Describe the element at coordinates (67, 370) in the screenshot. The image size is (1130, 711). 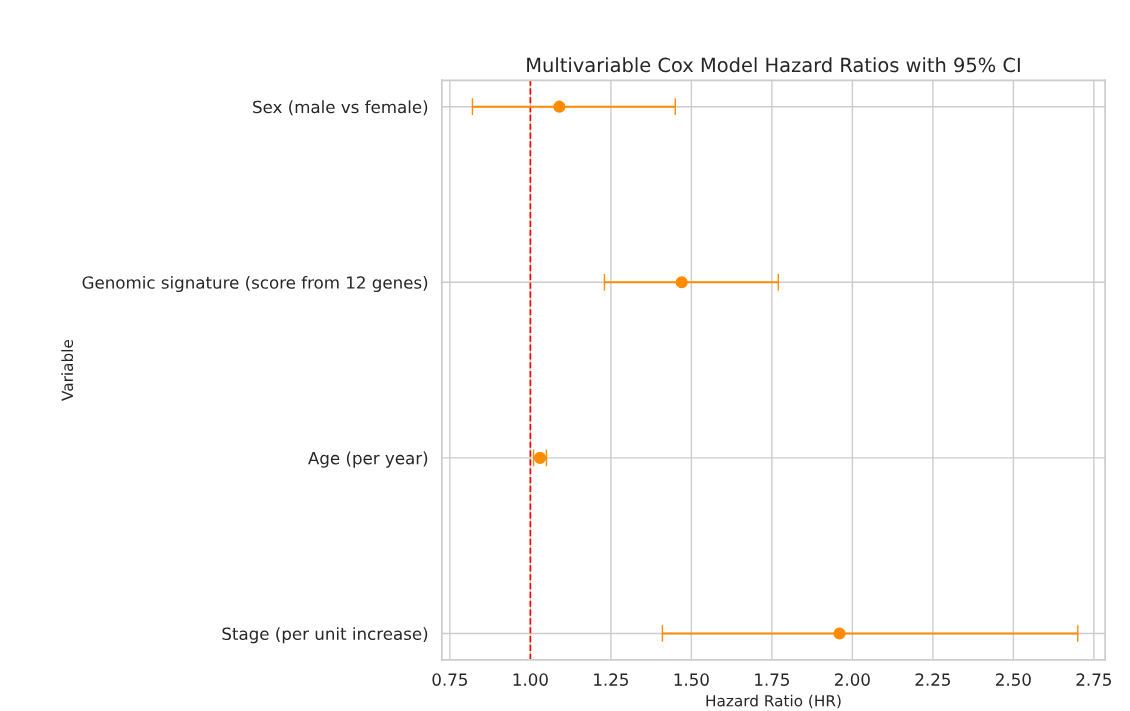
I see `y-axis-title: Variable` at that location.